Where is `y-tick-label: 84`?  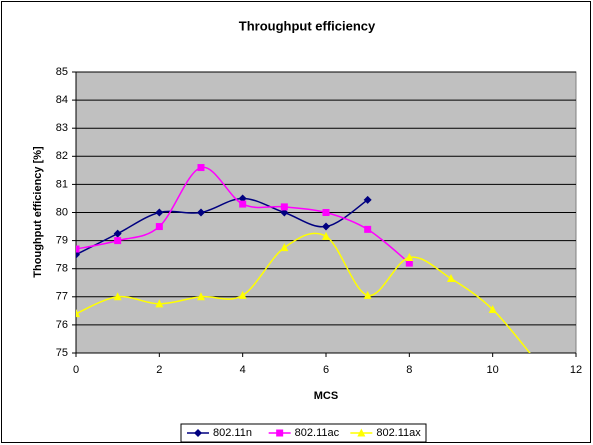 y-tick-label: 84 is located at coordinates (62, 100).